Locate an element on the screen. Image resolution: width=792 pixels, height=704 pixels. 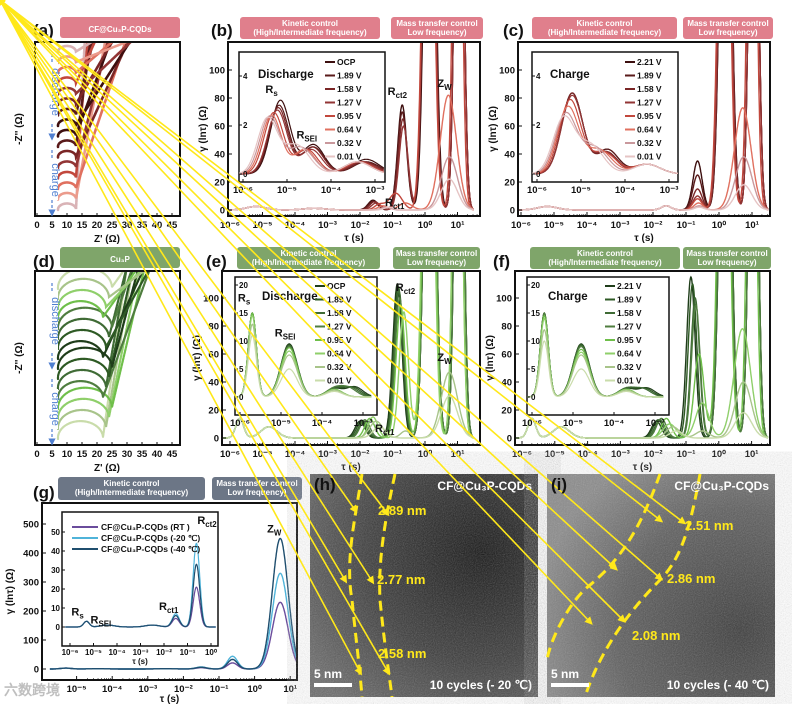
watermark: 六数跨境 is located at coordinates (32, 690).